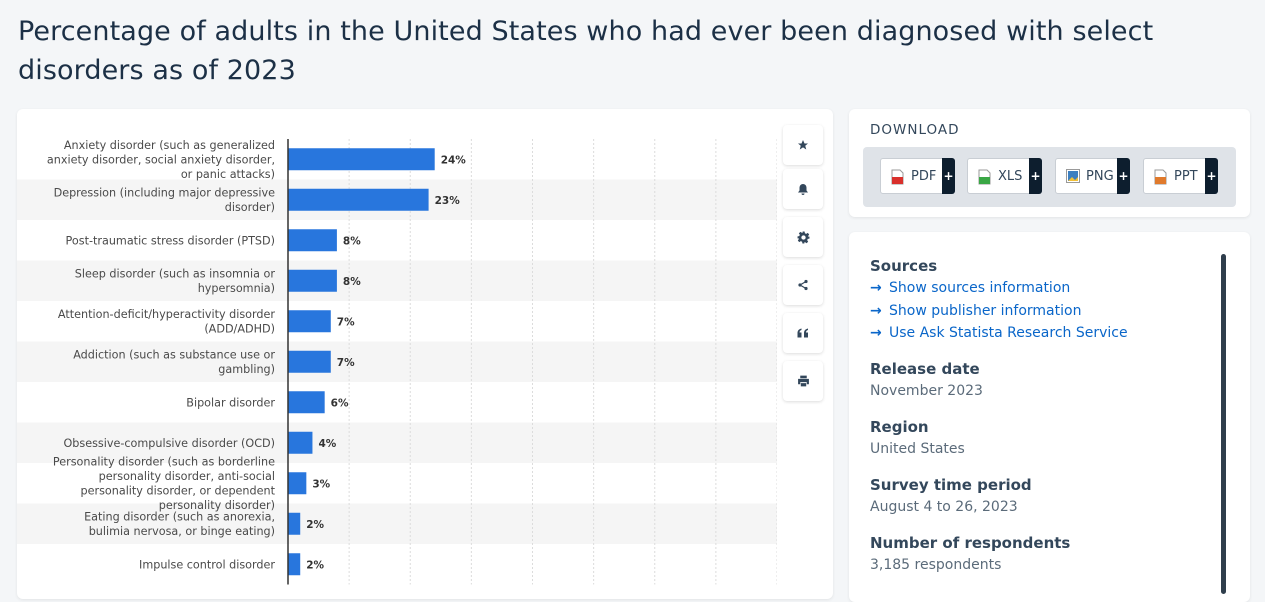  What do you see at coordinates (925, 369) in the screenshot?
I see `release-date-heading: Release date` at bounding box center [925, 369].